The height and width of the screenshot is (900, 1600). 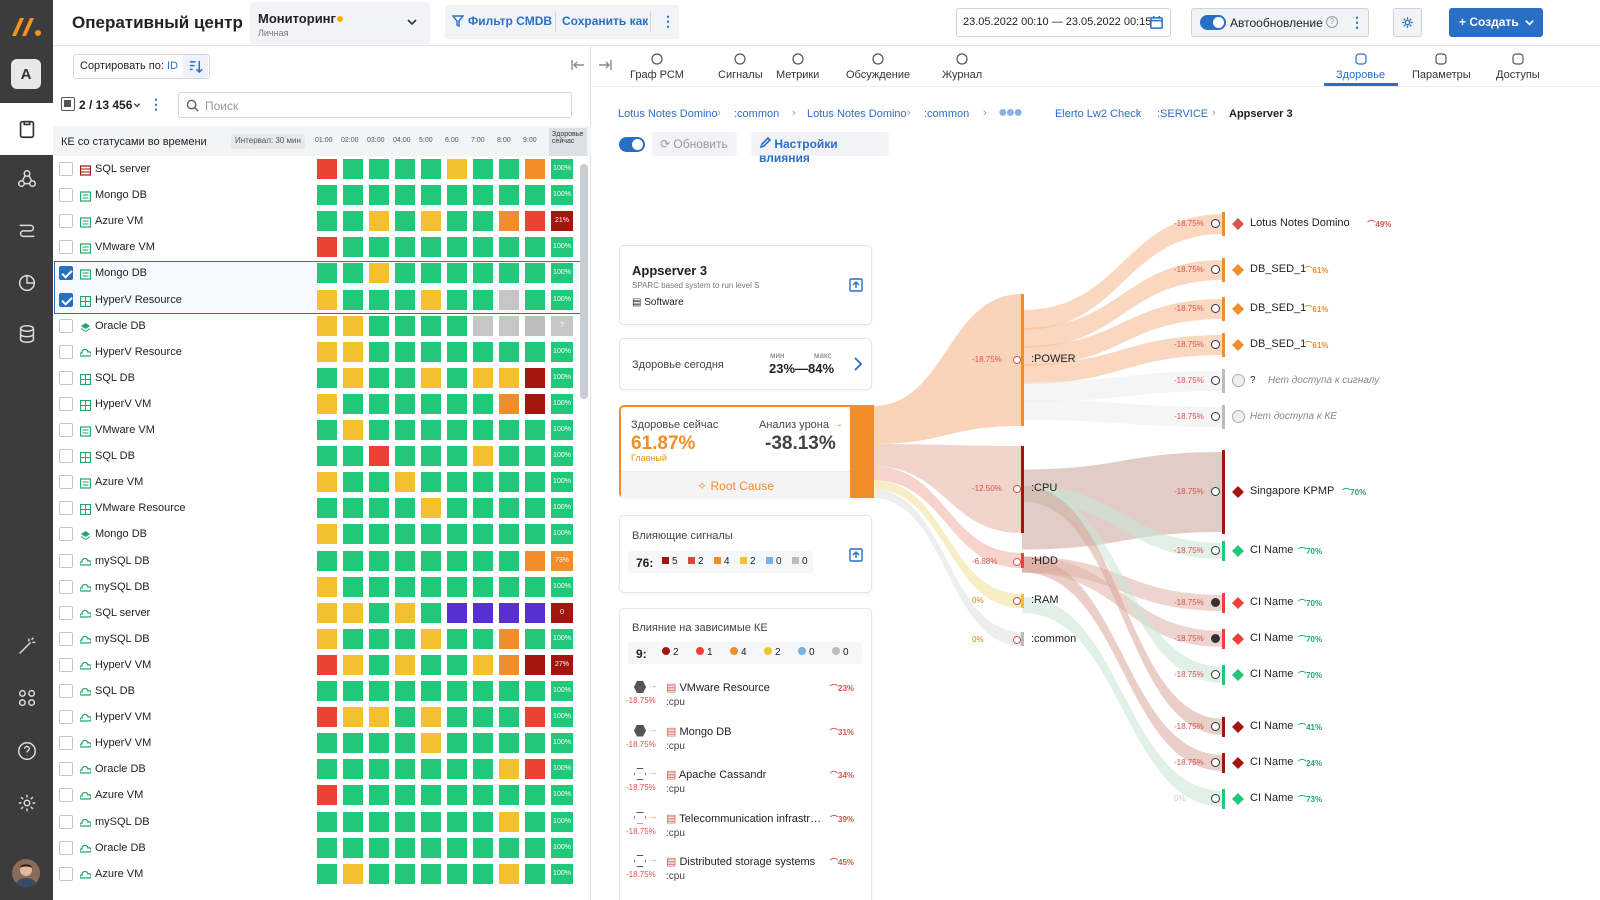 What do you see at coordinates (1292, 491) in the screenshot?
I see `leaf-label: Singapore KPMP` at bounding box center [1292, 491].